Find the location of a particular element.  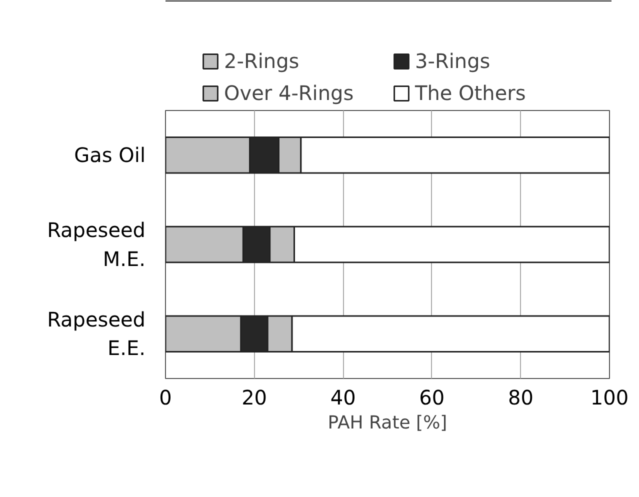

x-tick-label: 20 is located at coordinates (255, 398).